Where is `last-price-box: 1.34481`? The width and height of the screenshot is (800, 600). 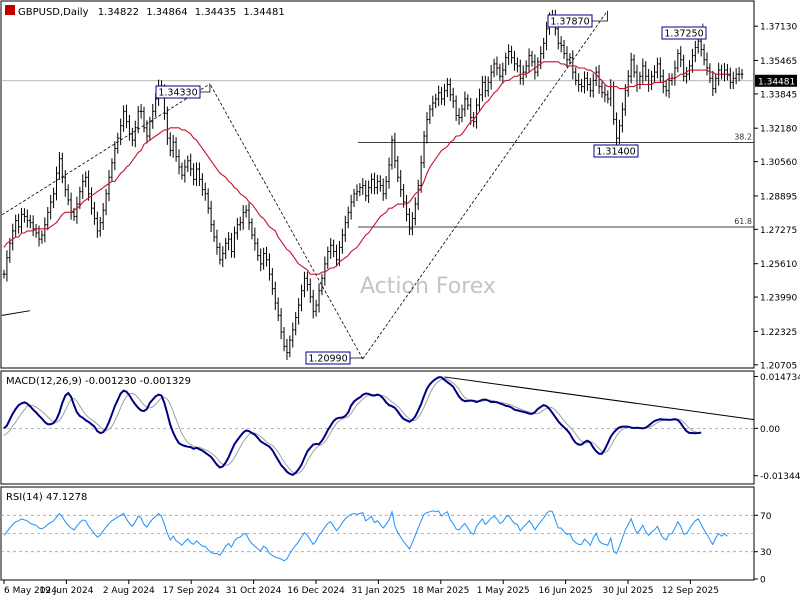 last-price-box: 1.34481 is located at coordinates (776, 80).